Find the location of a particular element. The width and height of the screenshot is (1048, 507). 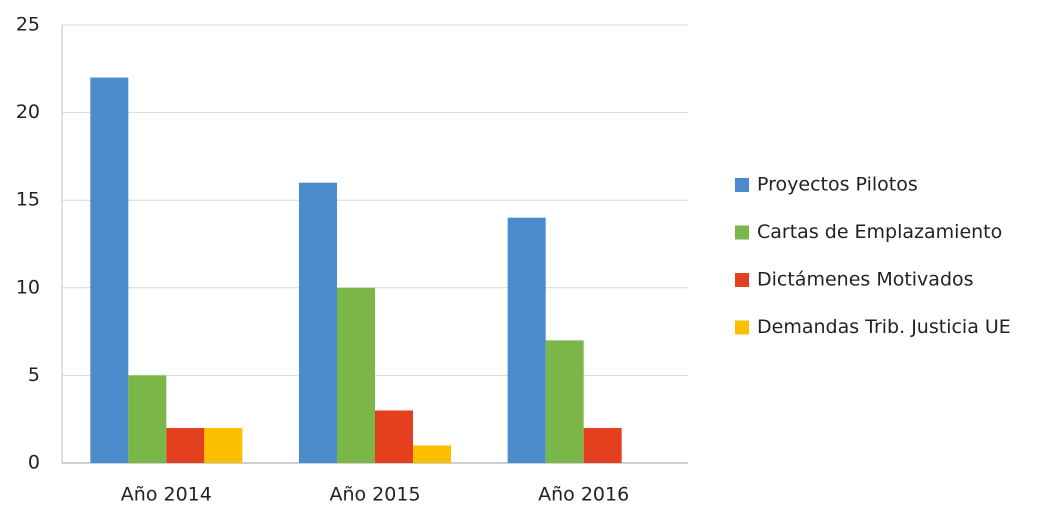

y-tick-label: 20 is located at coordinates (28, 112).